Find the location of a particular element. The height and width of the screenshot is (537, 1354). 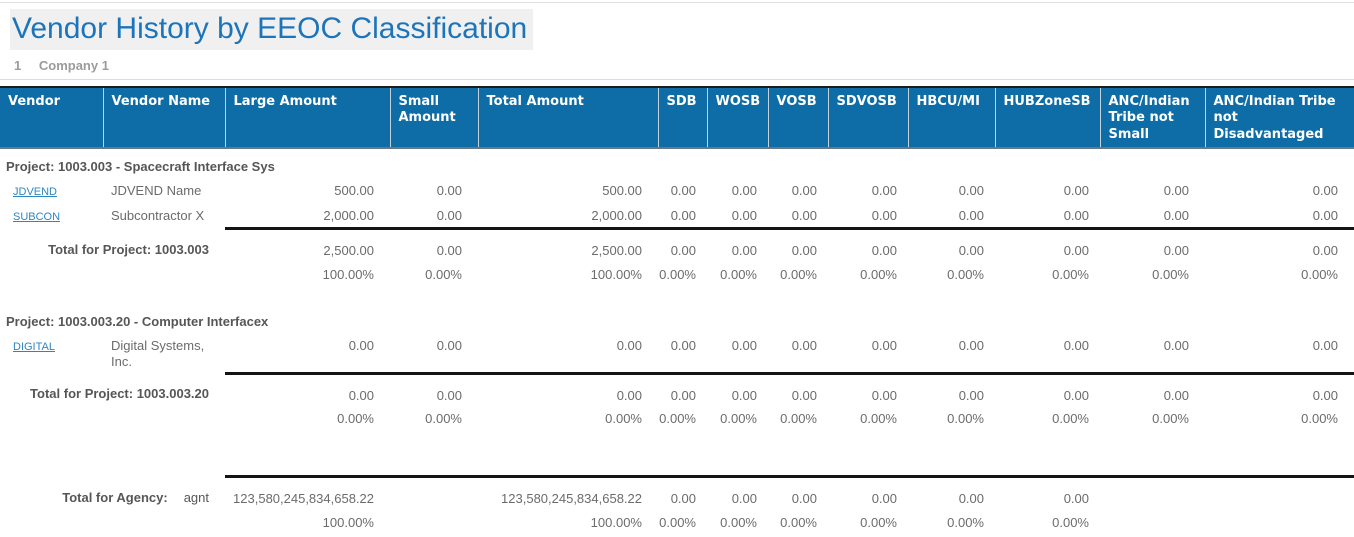

cell-total-amount: 500.00 is located at coordinates (622, 191).